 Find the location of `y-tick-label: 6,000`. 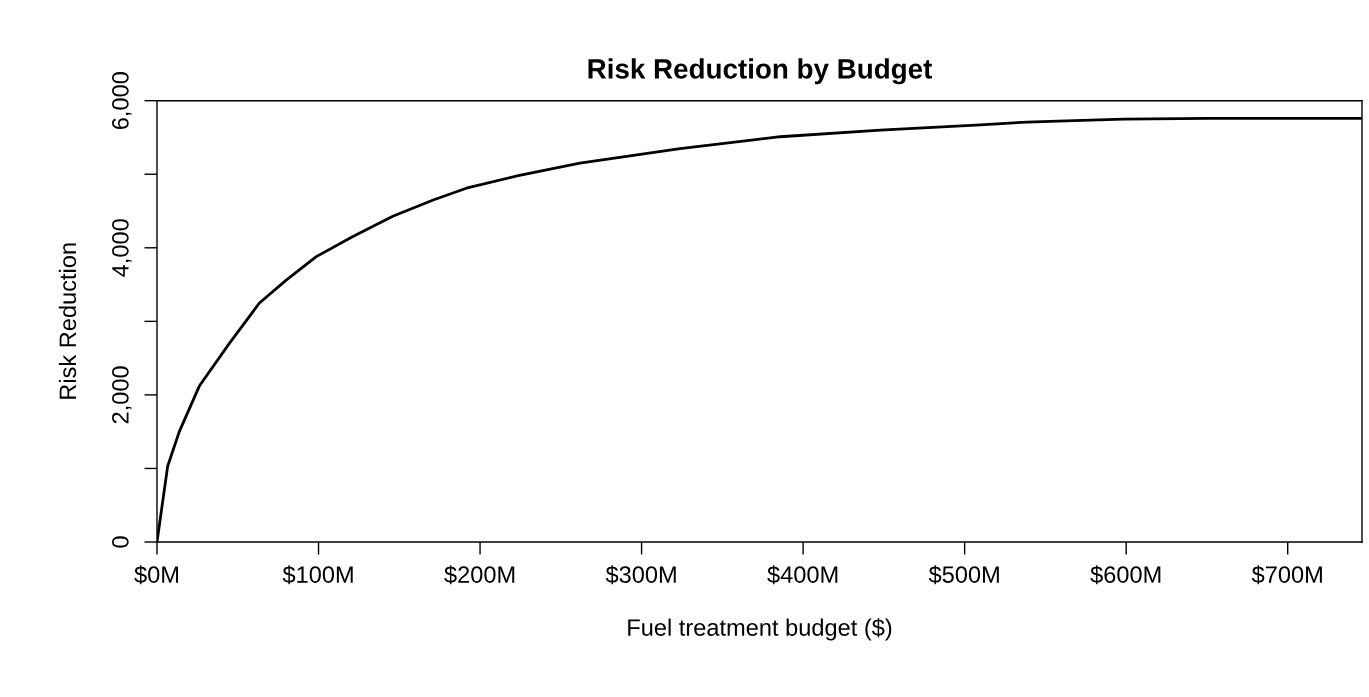

y-tick-label: 6,000 is located at coordinates (122, 101).